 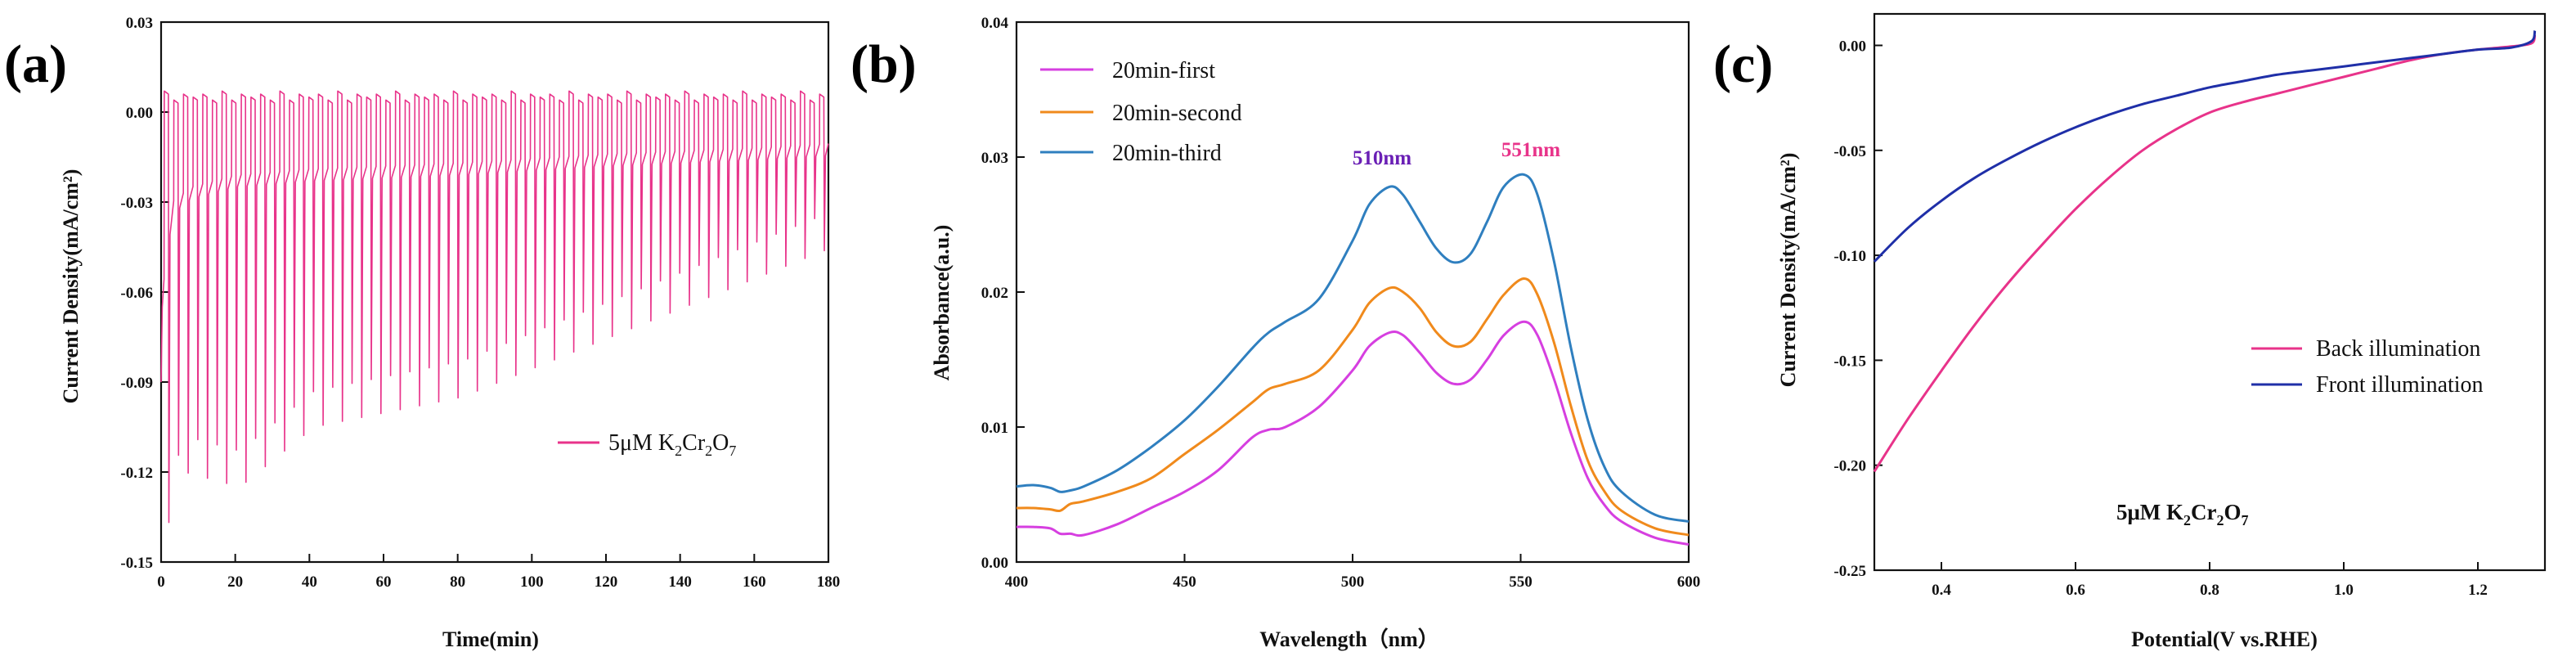 I want to click on panel-c-series-front-illumination, so click(x=2205, y=146).